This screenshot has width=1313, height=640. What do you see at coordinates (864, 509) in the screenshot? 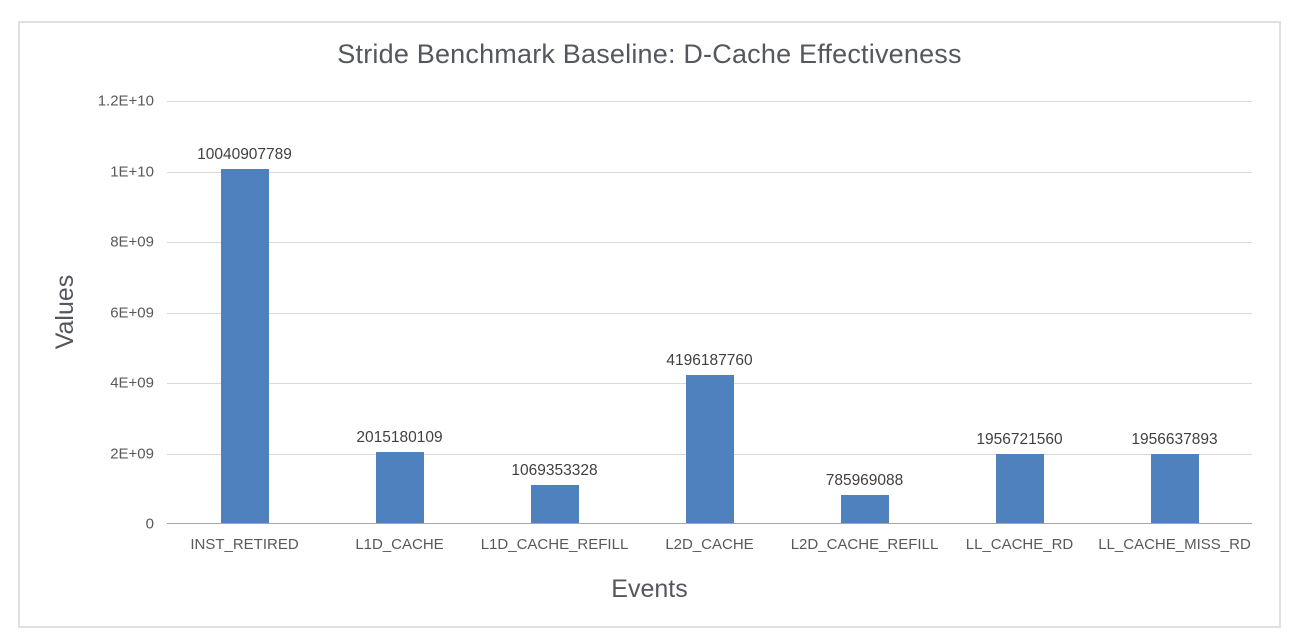
I see `bar-l2d-cache-refill` at bounding box center [864, 509].